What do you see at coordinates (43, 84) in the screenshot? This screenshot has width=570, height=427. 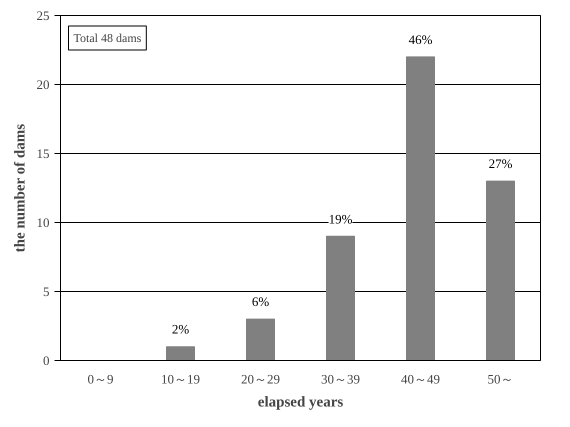 I see `y-tick-label: 20` at bounding box center [43, 84].